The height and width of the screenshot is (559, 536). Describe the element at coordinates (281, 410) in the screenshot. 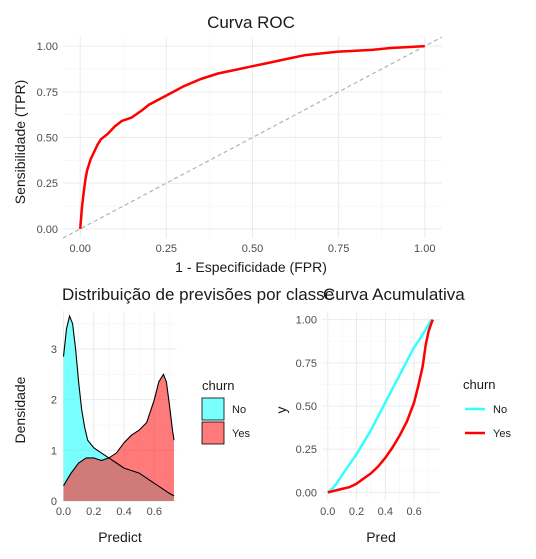

I see `cumulative-y-axis-label: y` at that location.